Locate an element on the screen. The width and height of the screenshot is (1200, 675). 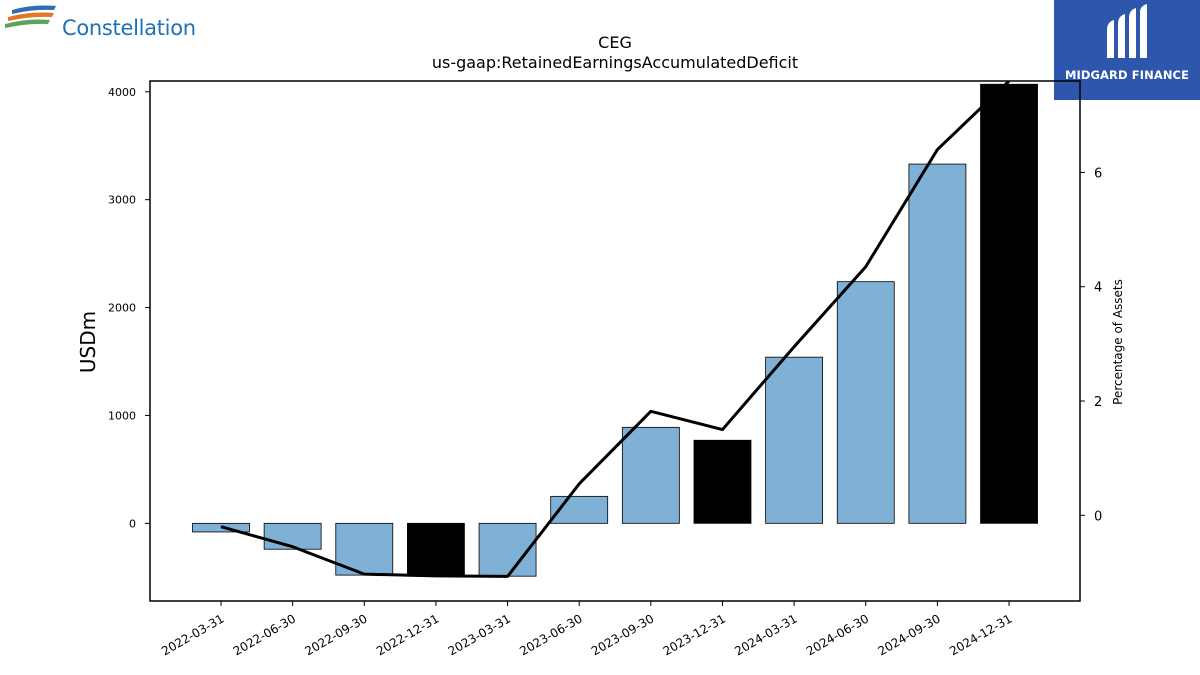
x-tick-label: 2022-12-31 is located at coordinates (407, 634).